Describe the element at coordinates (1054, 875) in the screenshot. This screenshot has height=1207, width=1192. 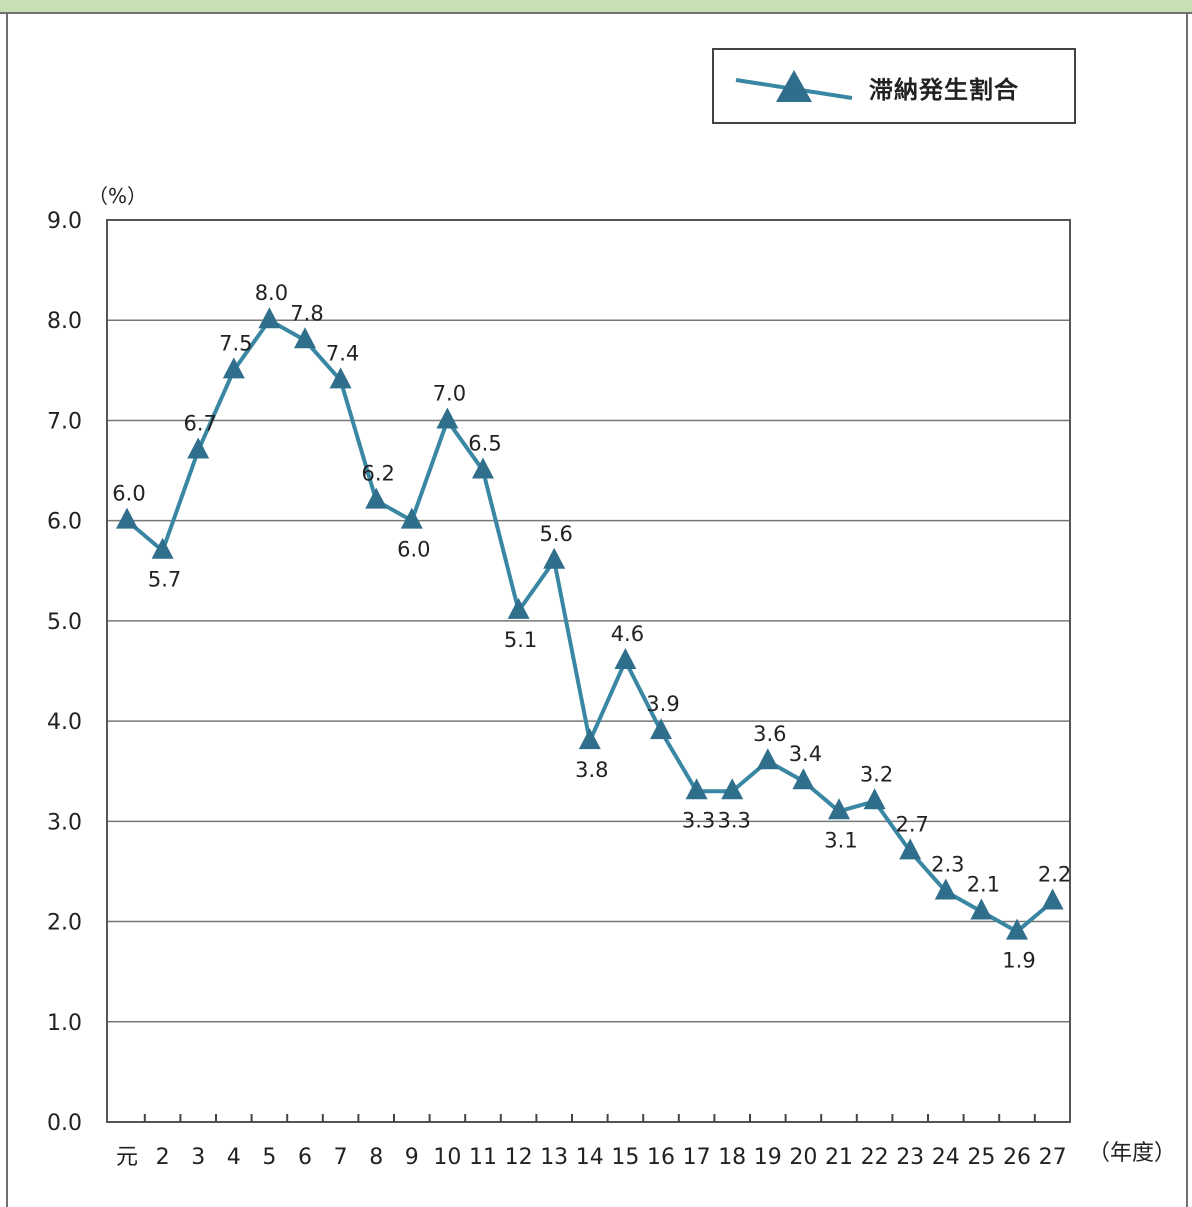
I see `data-label: 2.2` at that location.